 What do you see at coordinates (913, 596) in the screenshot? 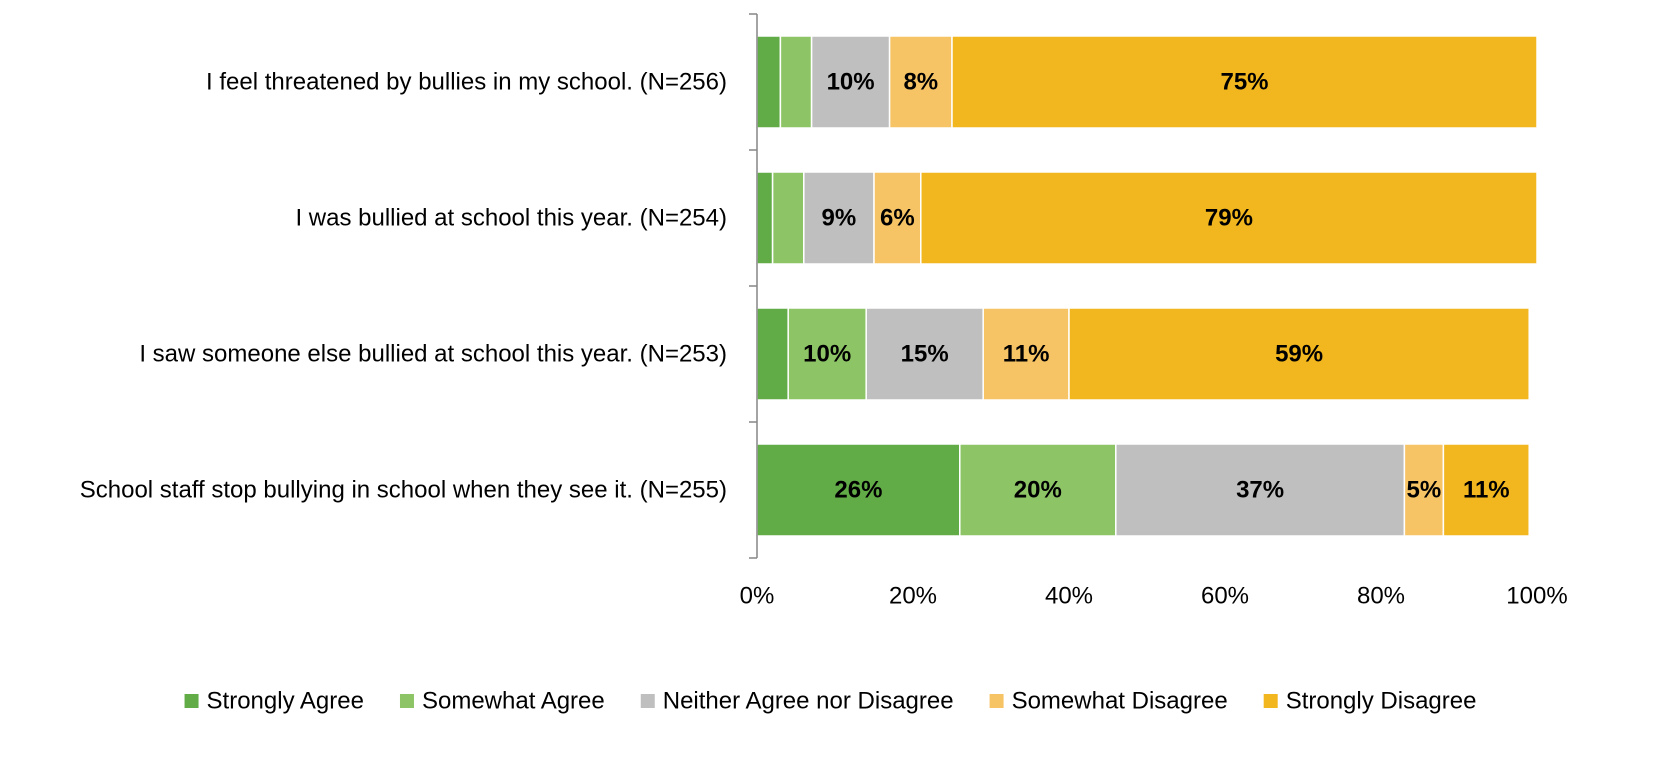
I see `x-tick-label-20: 20%` at bounding box center [913, 596].